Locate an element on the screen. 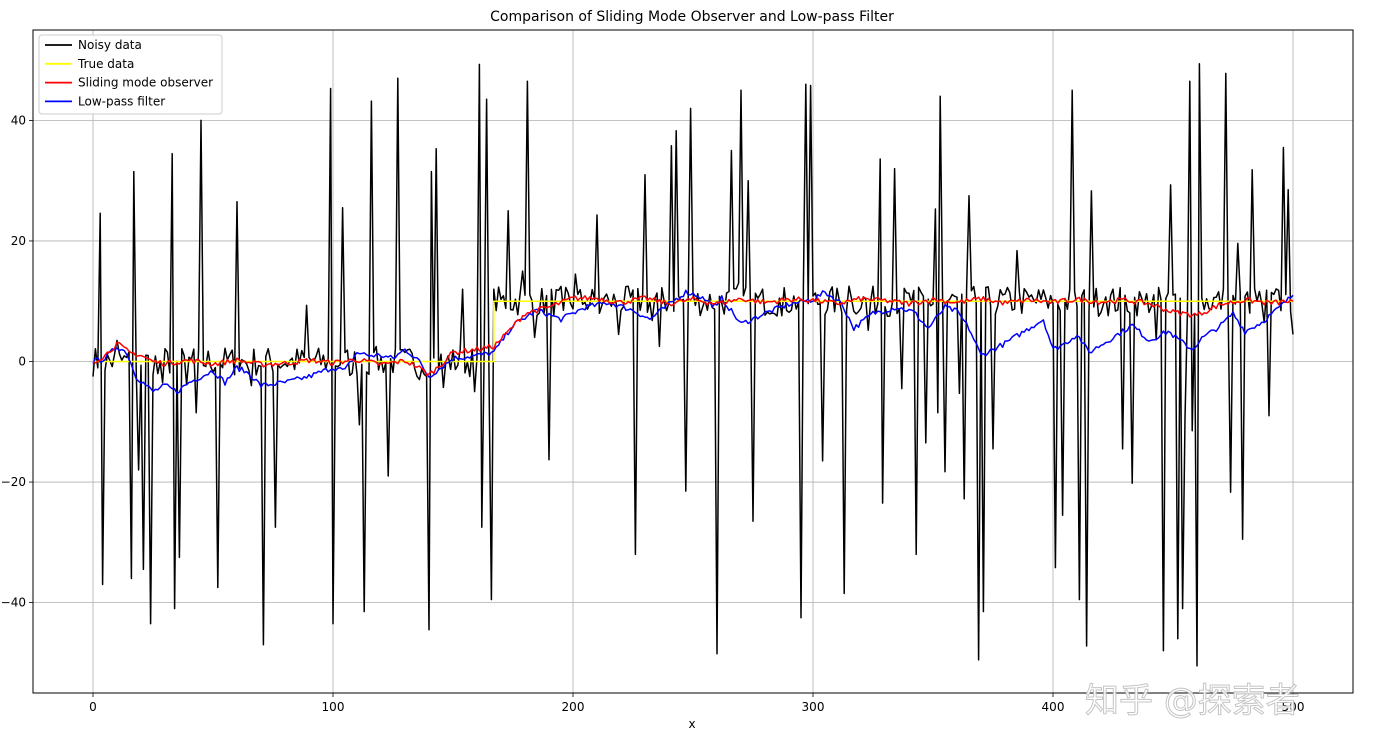 Image resolution: width=1376 pixels, height=756 pixels. x-tick-label: 100 is located at coordinates (333, 707).